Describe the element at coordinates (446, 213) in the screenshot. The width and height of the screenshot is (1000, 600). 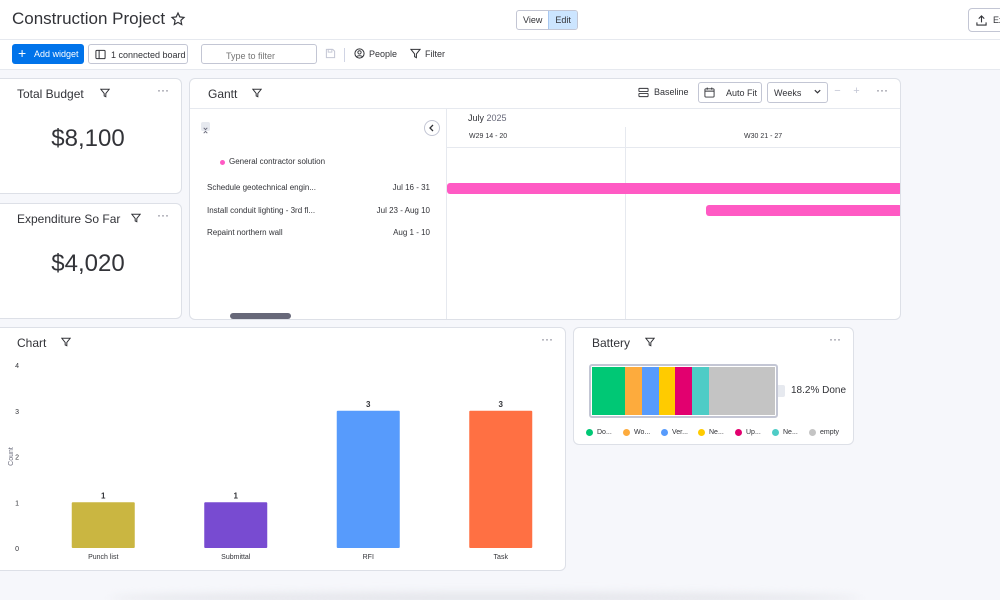
I see `gantt-pane-divider` at that location.